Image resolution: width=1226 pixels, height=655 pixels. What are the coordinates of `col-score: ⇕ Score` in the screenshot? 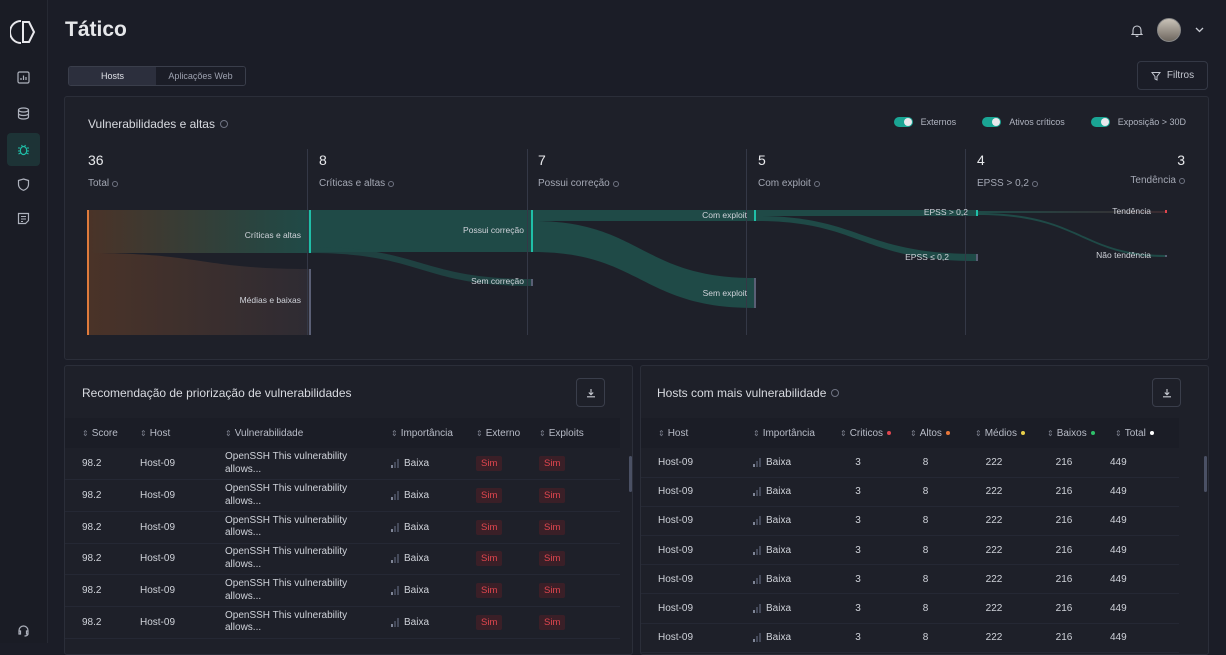 It's located at (100, 433).